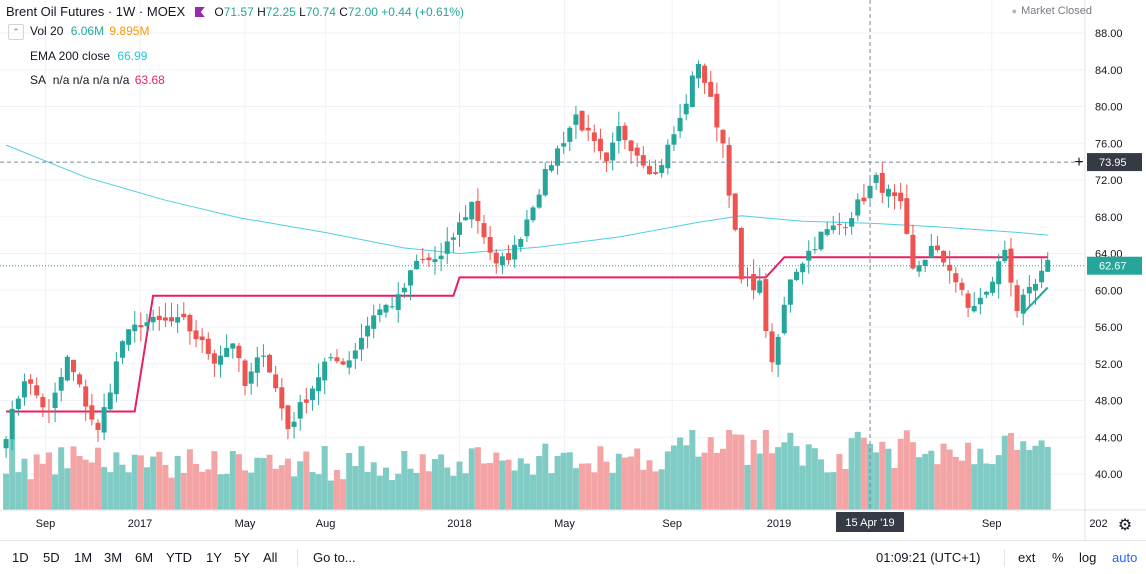 This screenshot has height=574, width=1146. Describe the element at coordinates (1109, 438) in the screenshot. I see `price-tick: 44.00` at that location.